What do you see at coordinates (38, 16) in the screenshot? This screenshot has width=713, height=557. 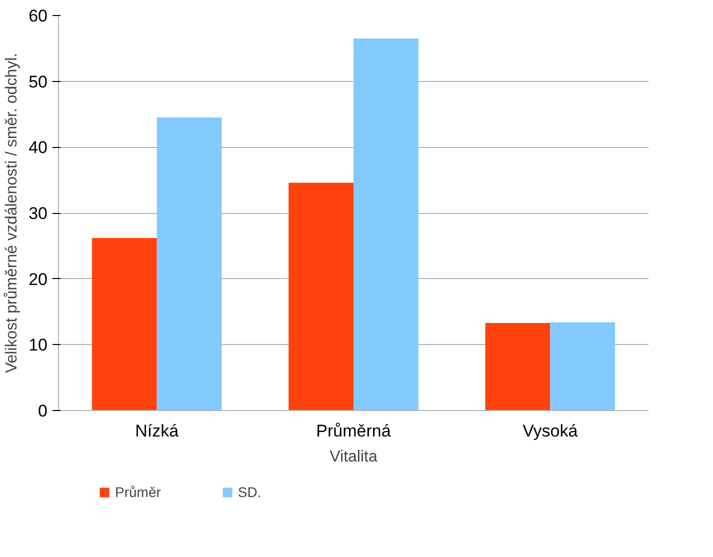 I see `y-tick-label: 60` at bounding box center [38, 16].